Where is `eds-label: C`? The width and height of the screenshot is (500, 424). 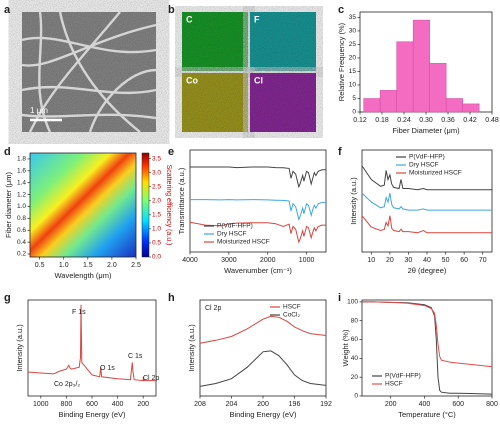 eds-label: C is located at coordinates (189, 19).